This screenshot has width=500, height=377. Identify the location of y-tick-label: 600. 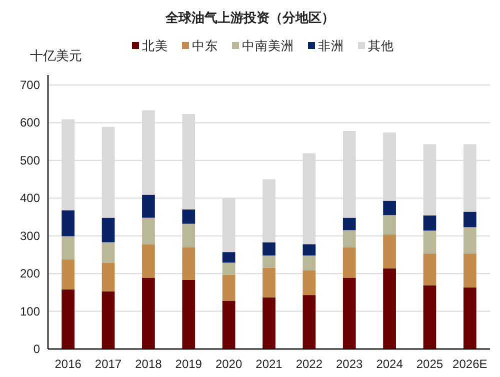
(30, 123).